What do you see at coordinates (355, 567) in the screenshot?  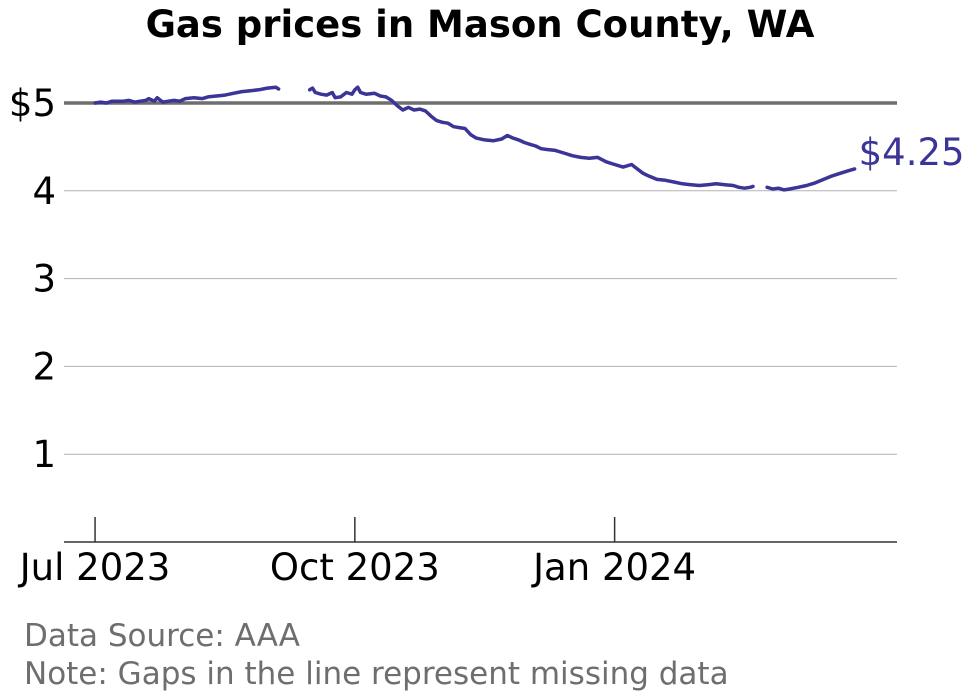 I see `x-tick-label: Oct 2023` at bounding box center [355, 567].